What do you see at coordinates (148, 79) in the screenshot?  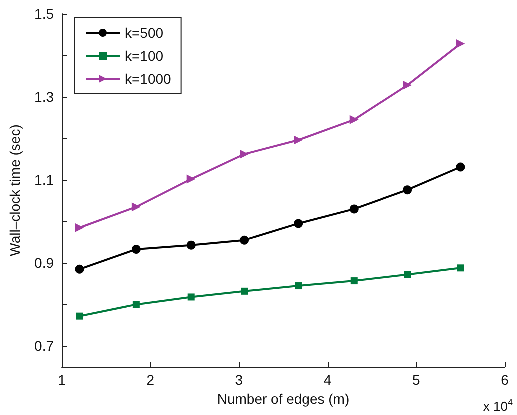 I see `legend-label: k=1000` at bounding box center [148, 79].